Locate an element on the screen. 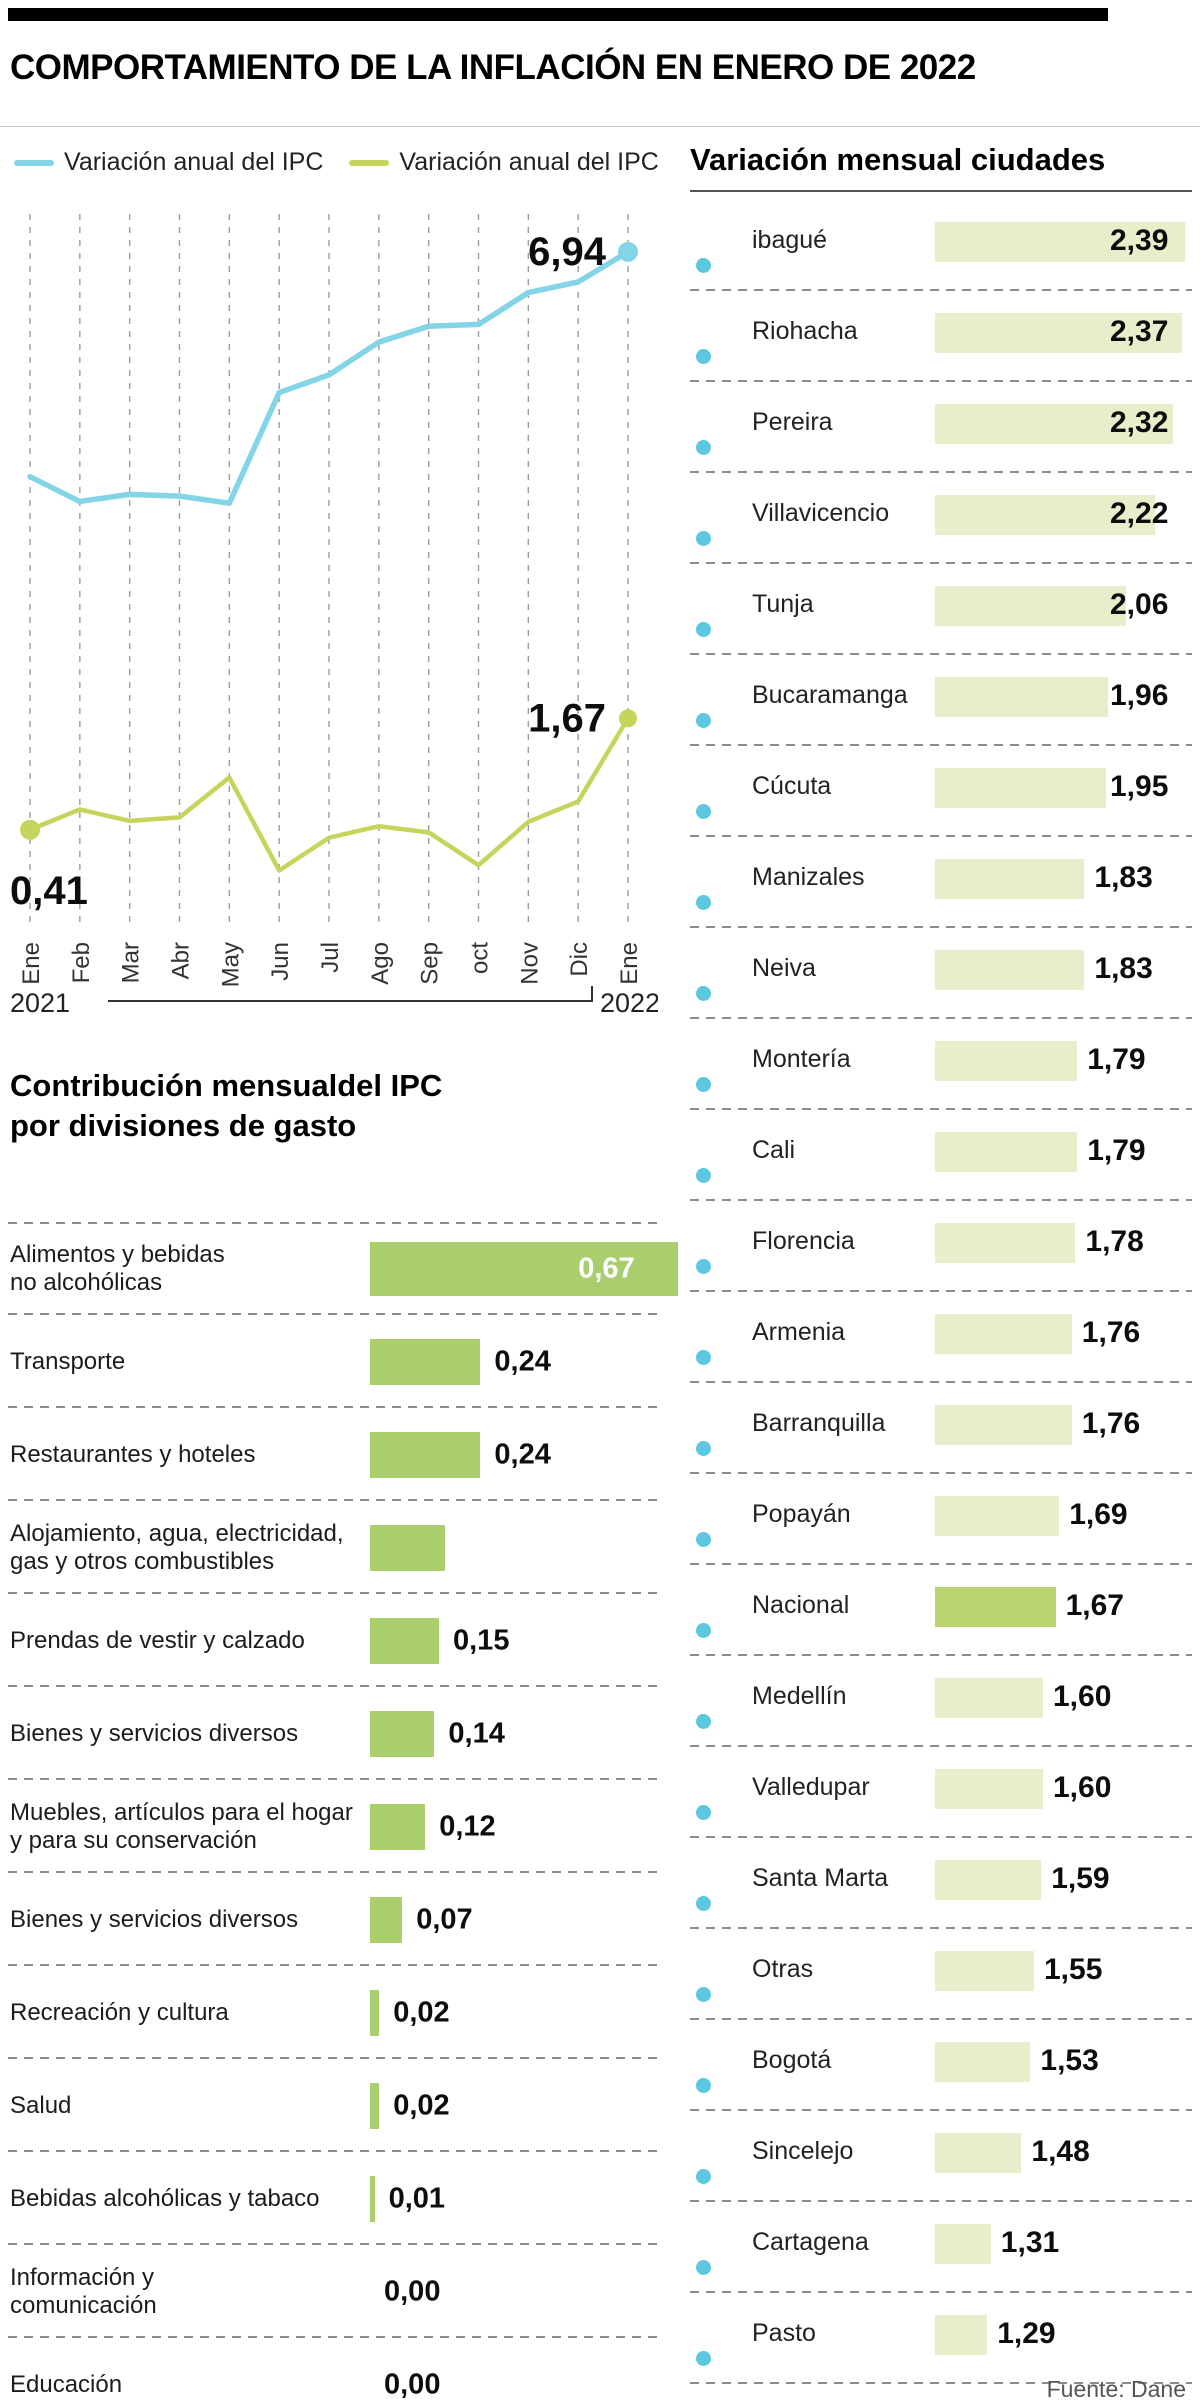  city-value: 1,55 is located at coordinates (1073, 1969).